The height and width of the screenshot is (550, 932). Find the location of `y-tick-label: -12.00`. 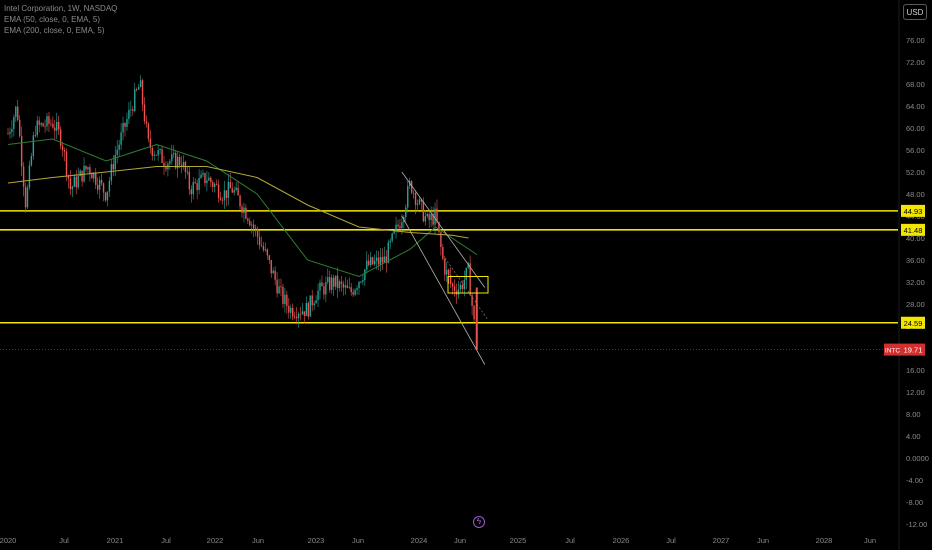

y-tick-label: -12.00 is located at coordinates (916, 524).